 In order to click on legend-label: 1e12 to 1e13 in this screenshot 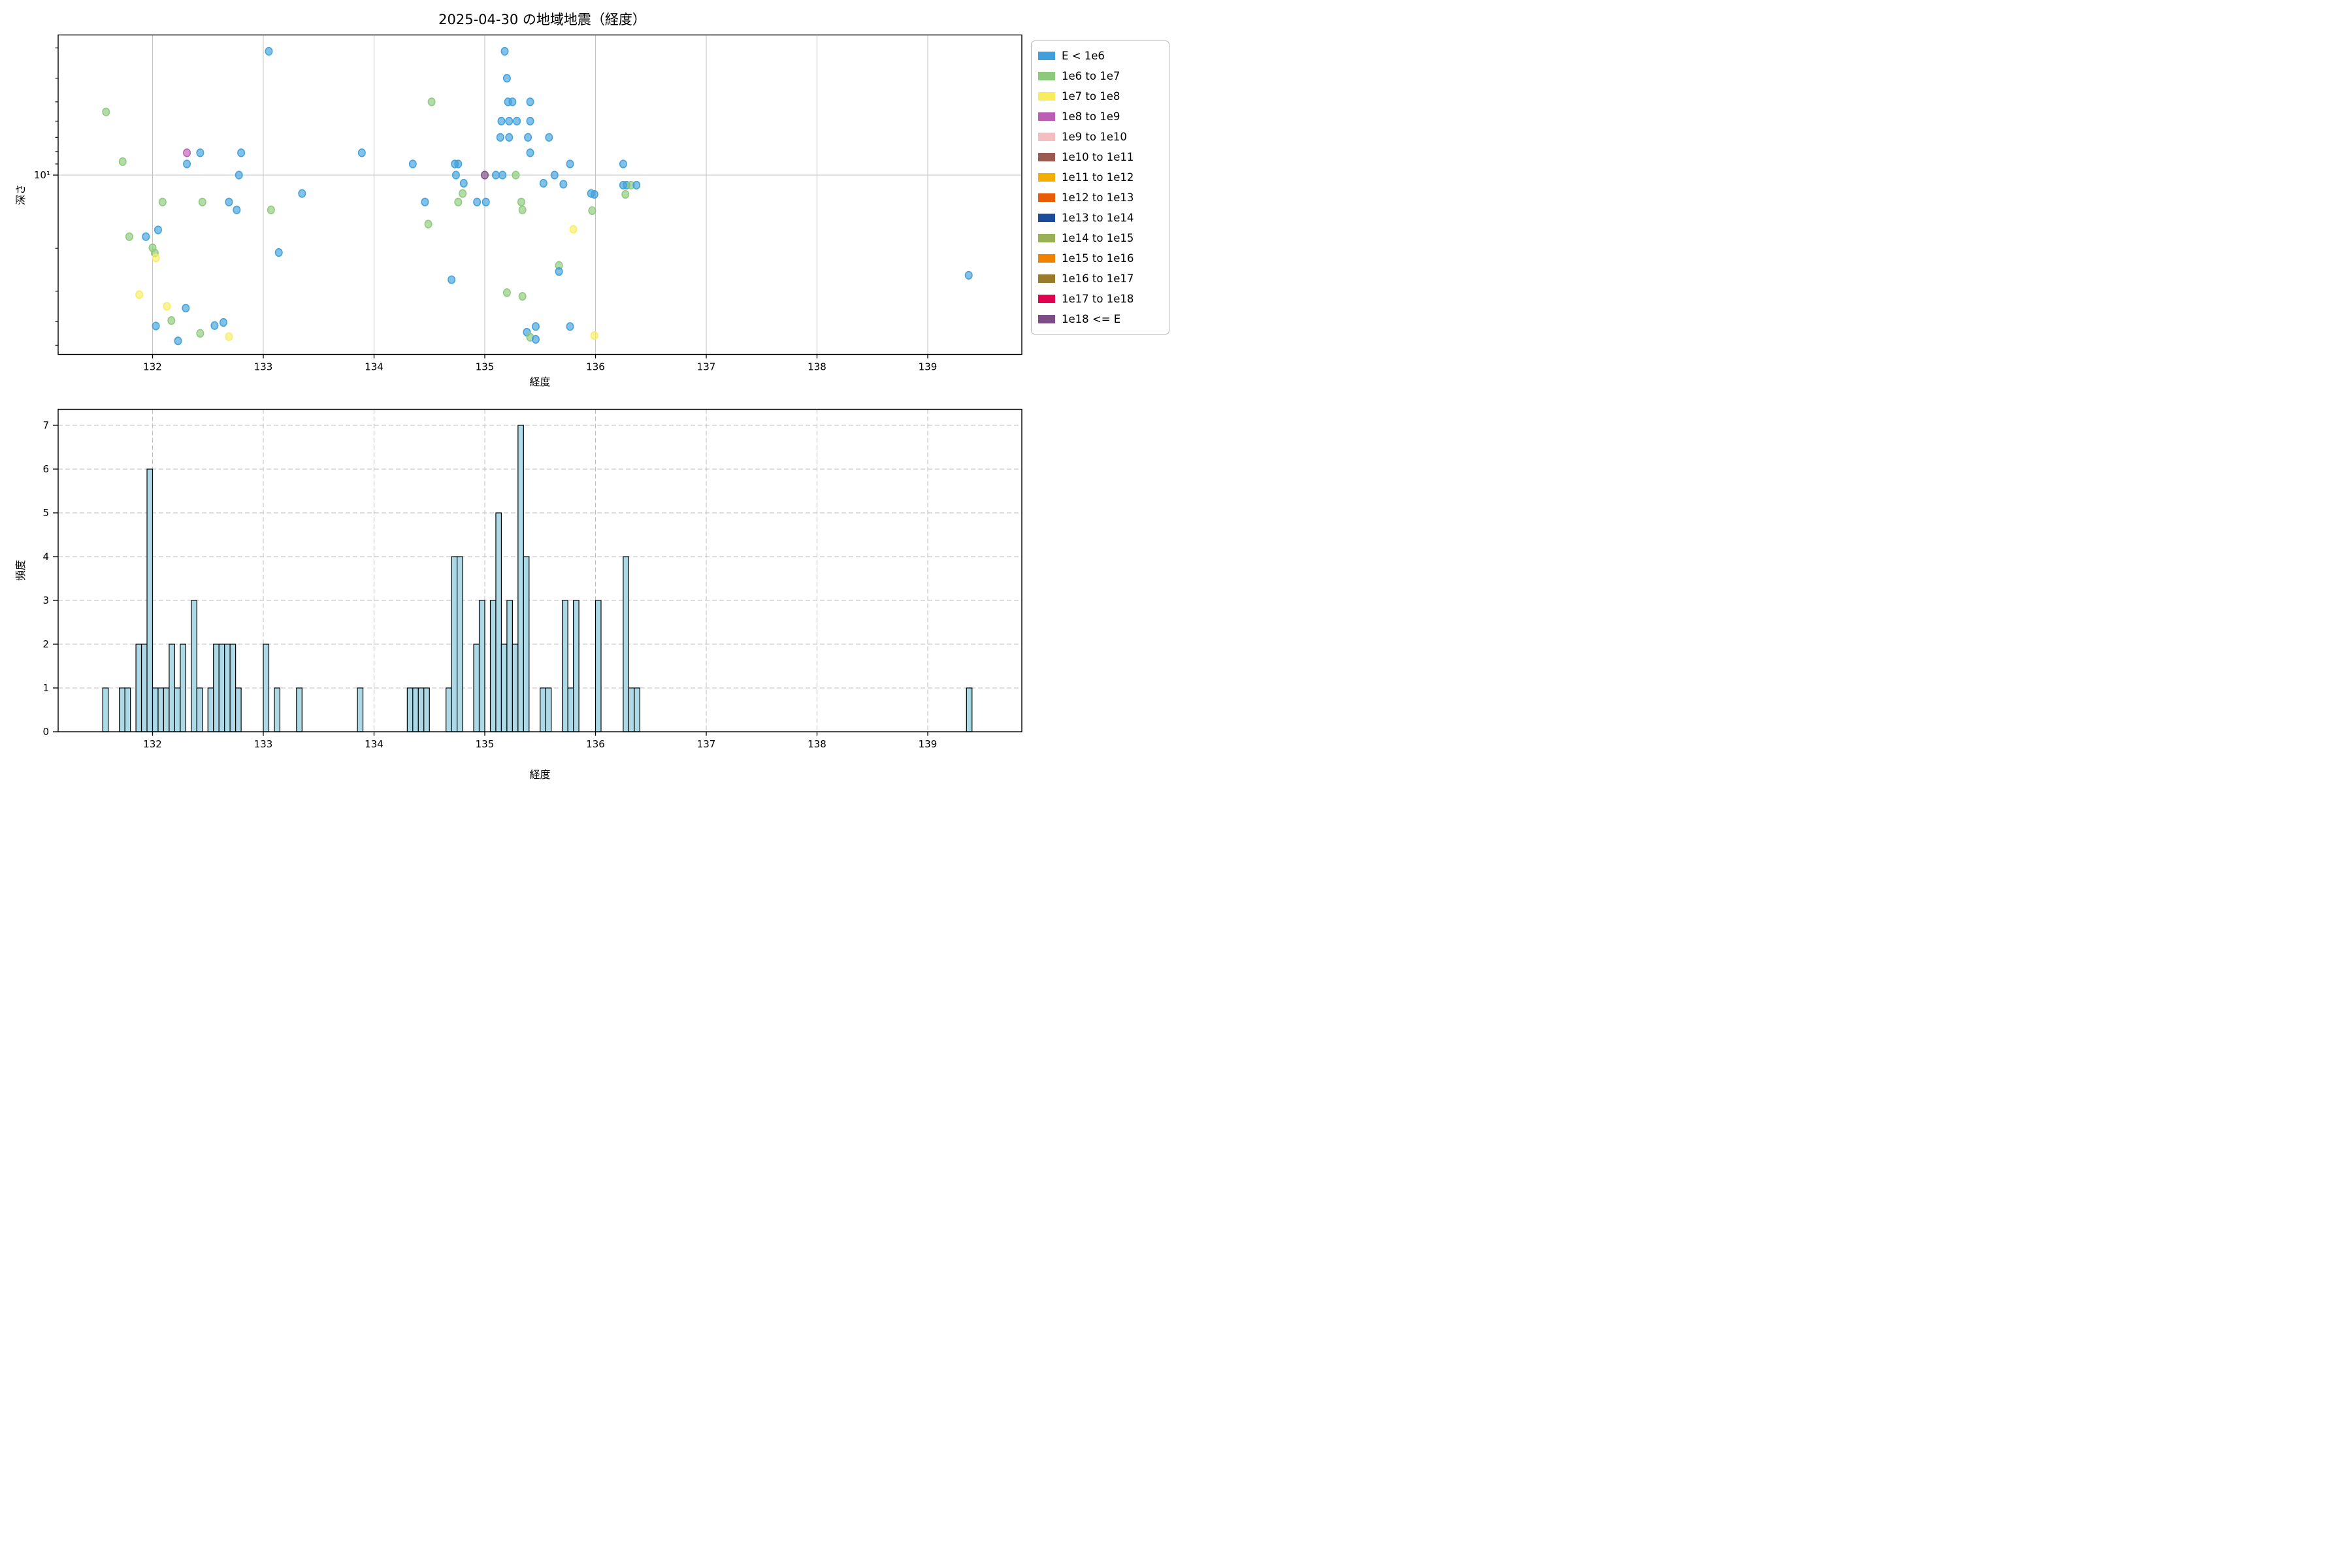, I will do `click(1098, 197)`.